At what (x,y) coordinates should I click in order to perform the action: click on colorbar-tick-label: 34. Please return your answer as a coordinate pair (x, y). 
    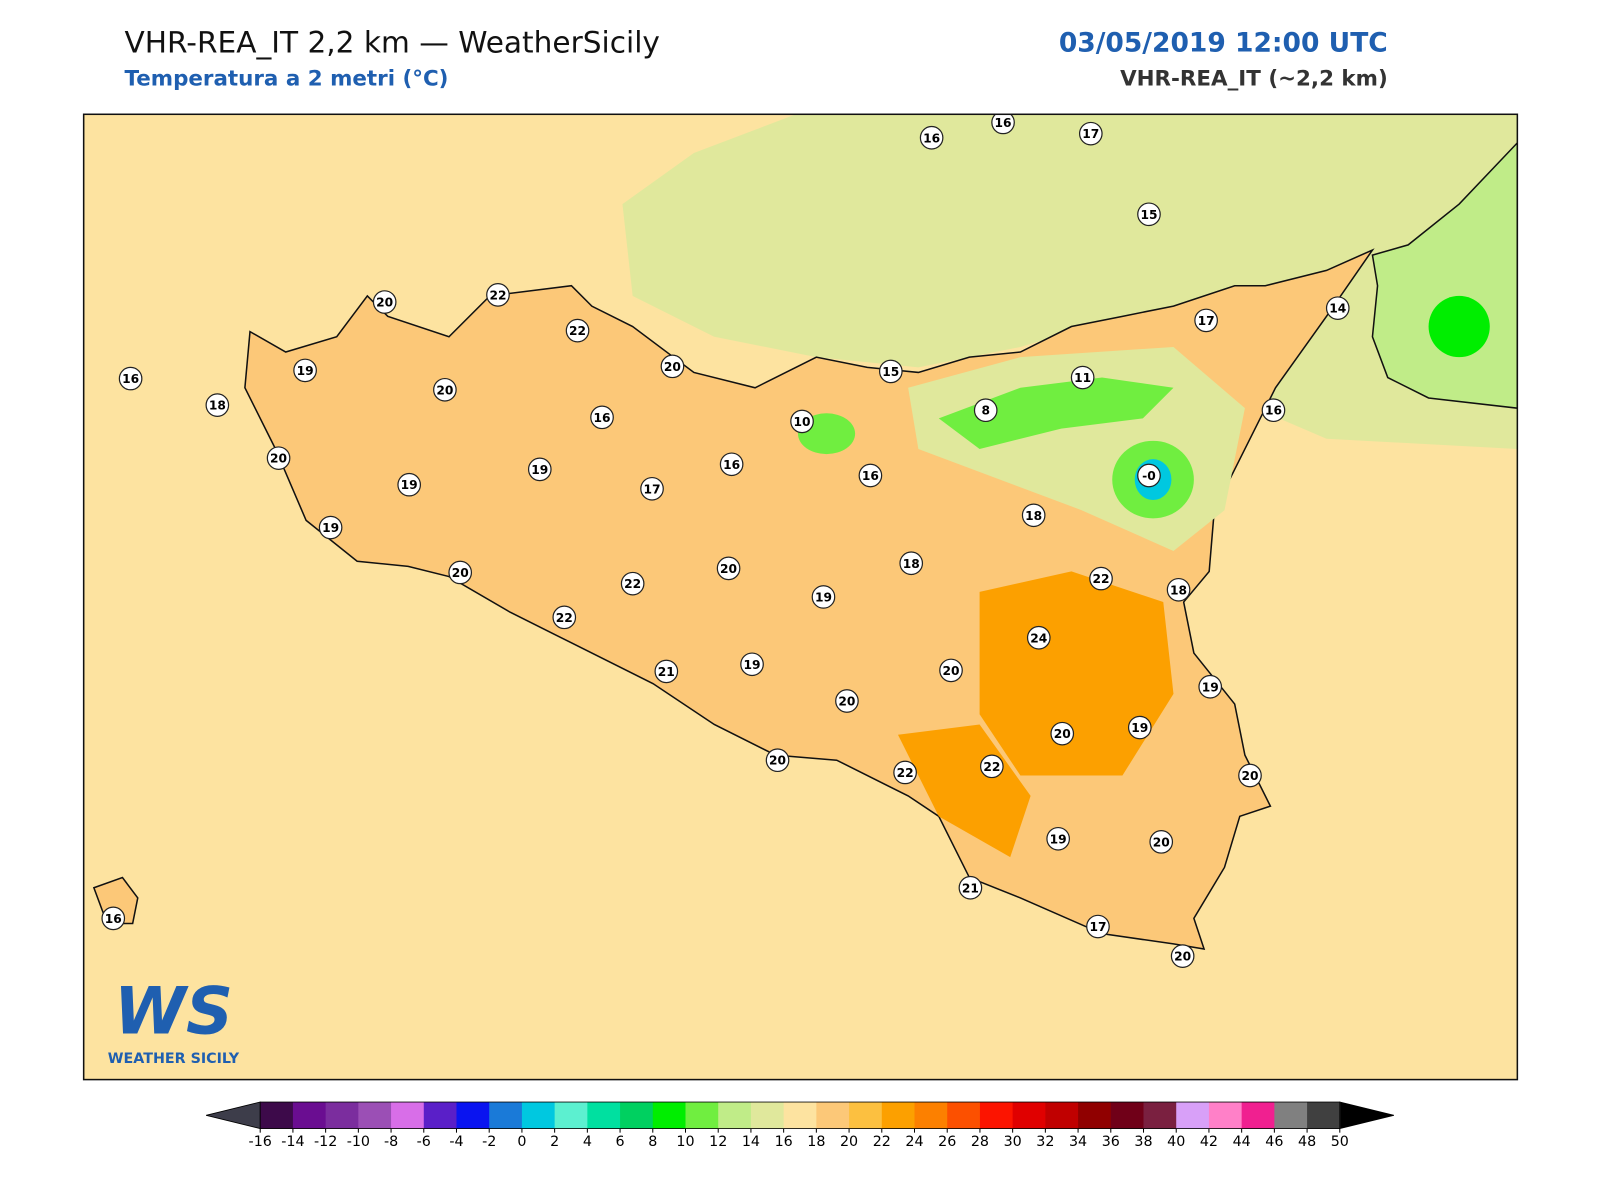
    Looking at the image, I should click on (1078, 1142).